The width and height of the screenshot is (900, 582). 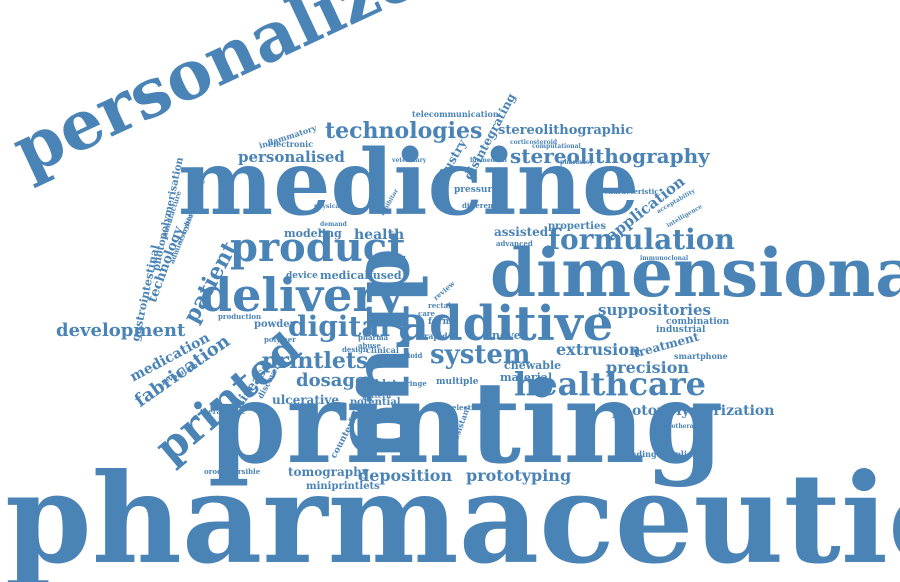 What do you see at coordinates (664, 258) in the screenshot?
I see `word-immunoclonal: immunoclonal` at bounding box center [664, 258].